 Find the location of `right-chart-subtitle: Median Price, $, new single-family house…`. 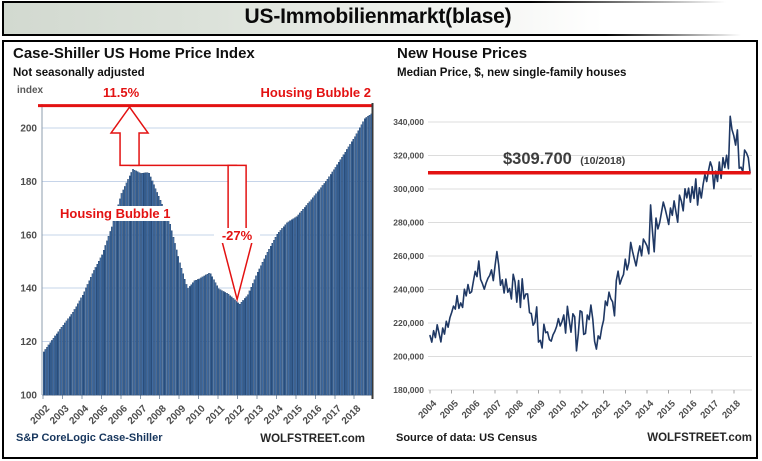

right-chart-subtitle: Median Price, $, new single-family house… is located at coordinates (512, 73).